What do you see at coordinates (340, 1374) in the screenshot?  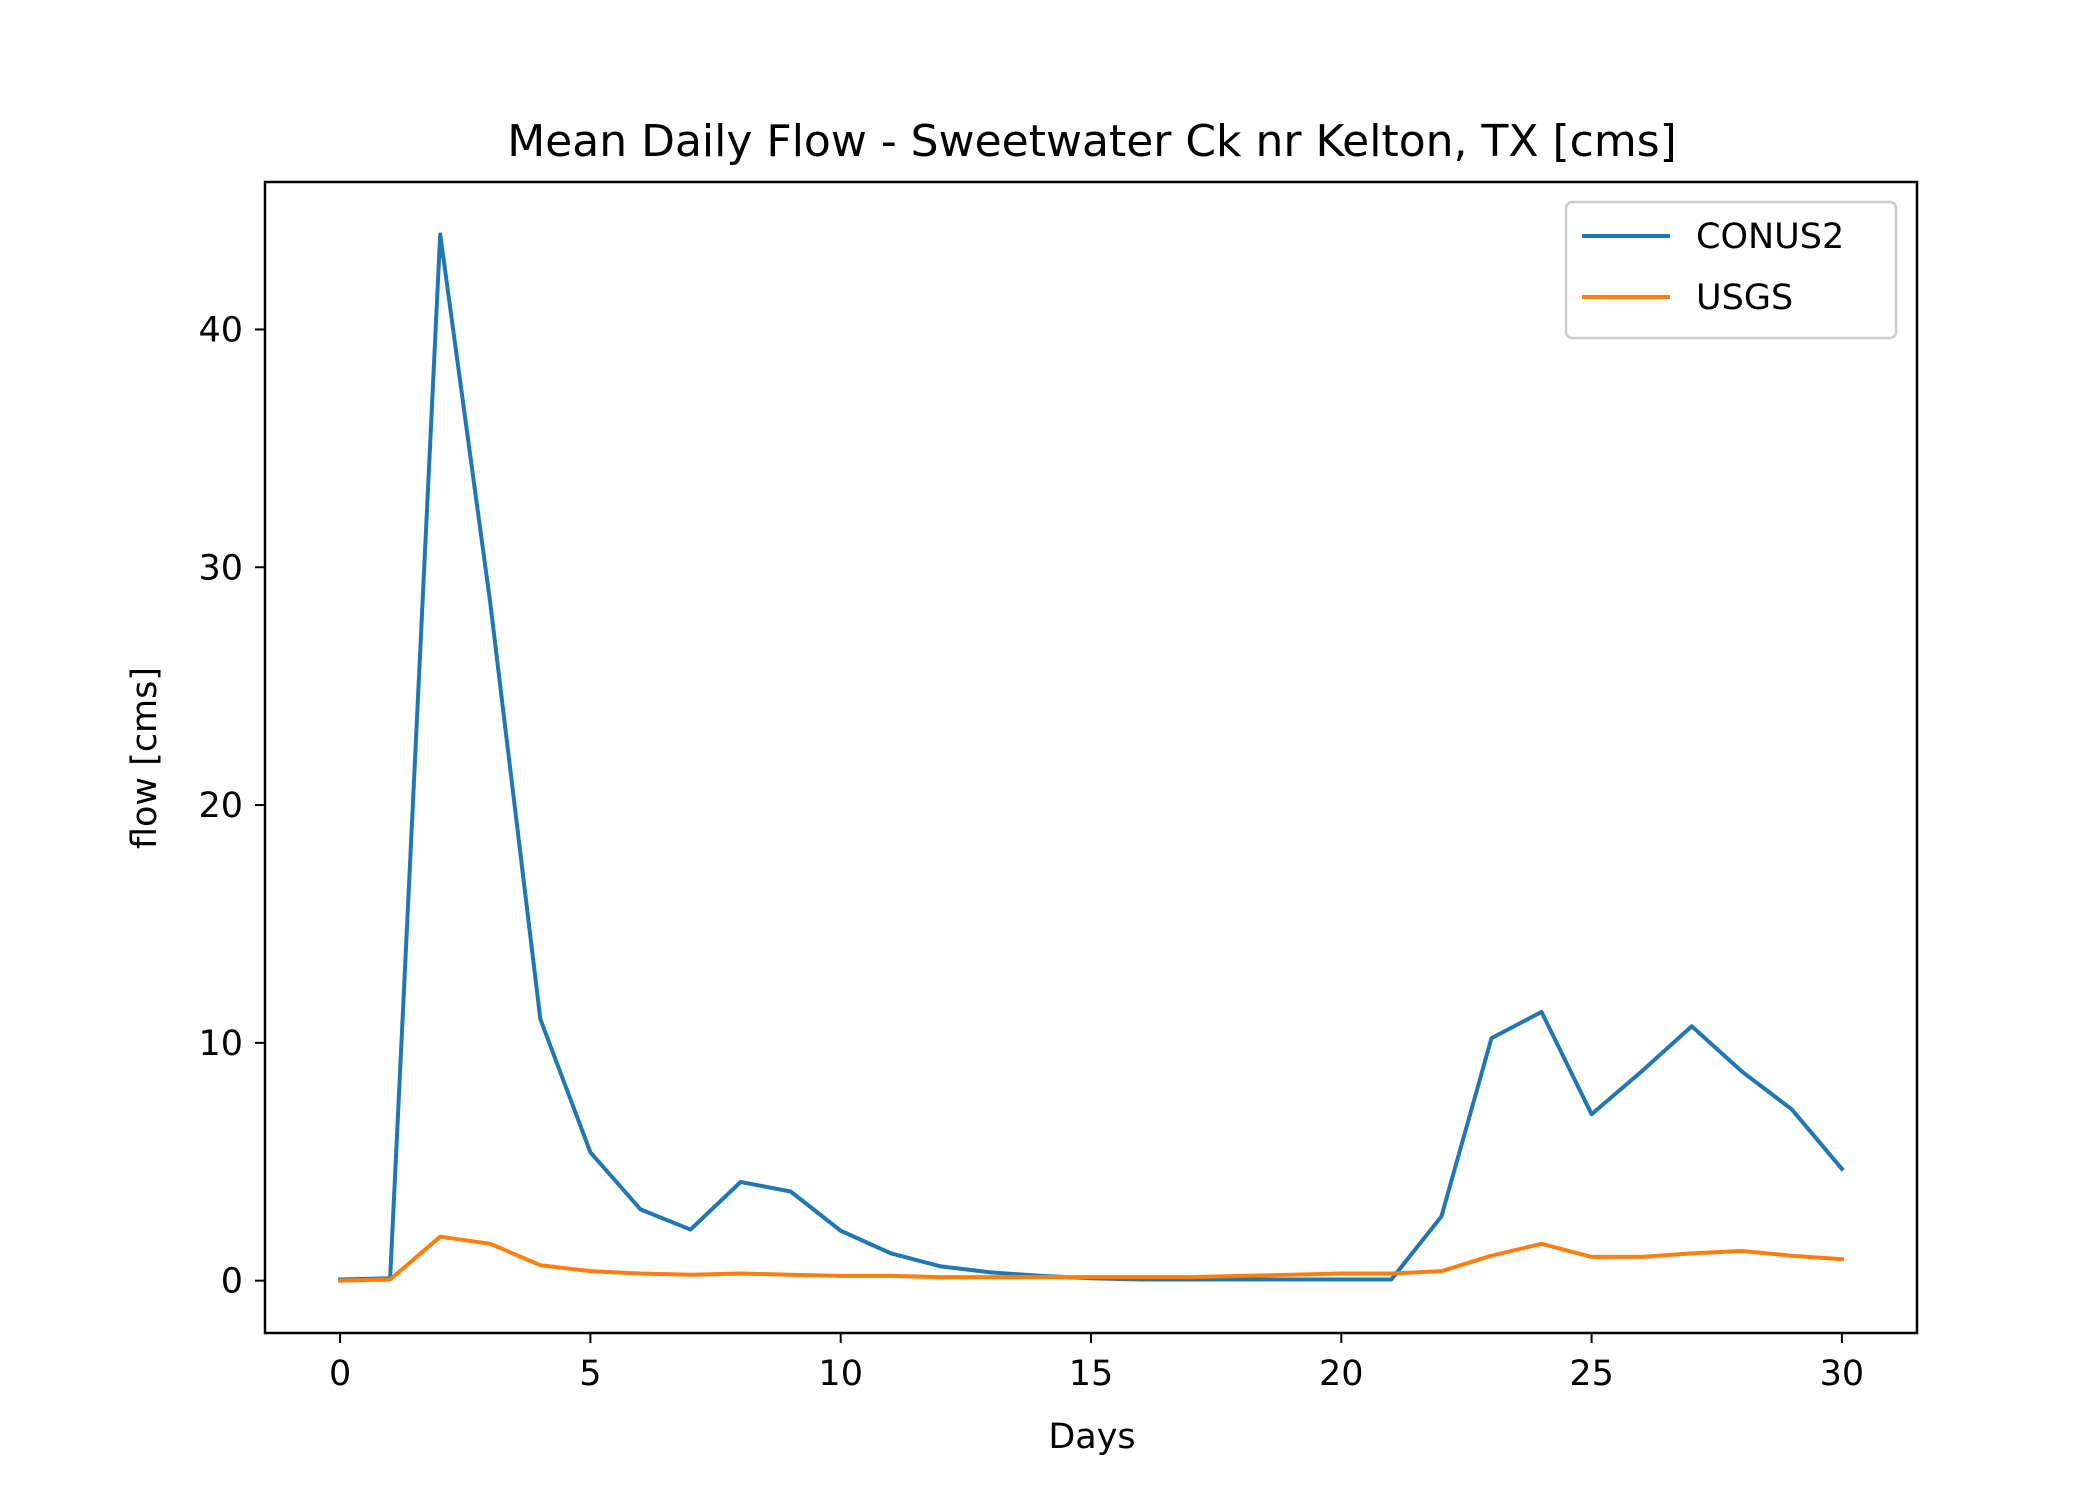 I see `x-tick-label: 0` at bounding box center [340, 1374].